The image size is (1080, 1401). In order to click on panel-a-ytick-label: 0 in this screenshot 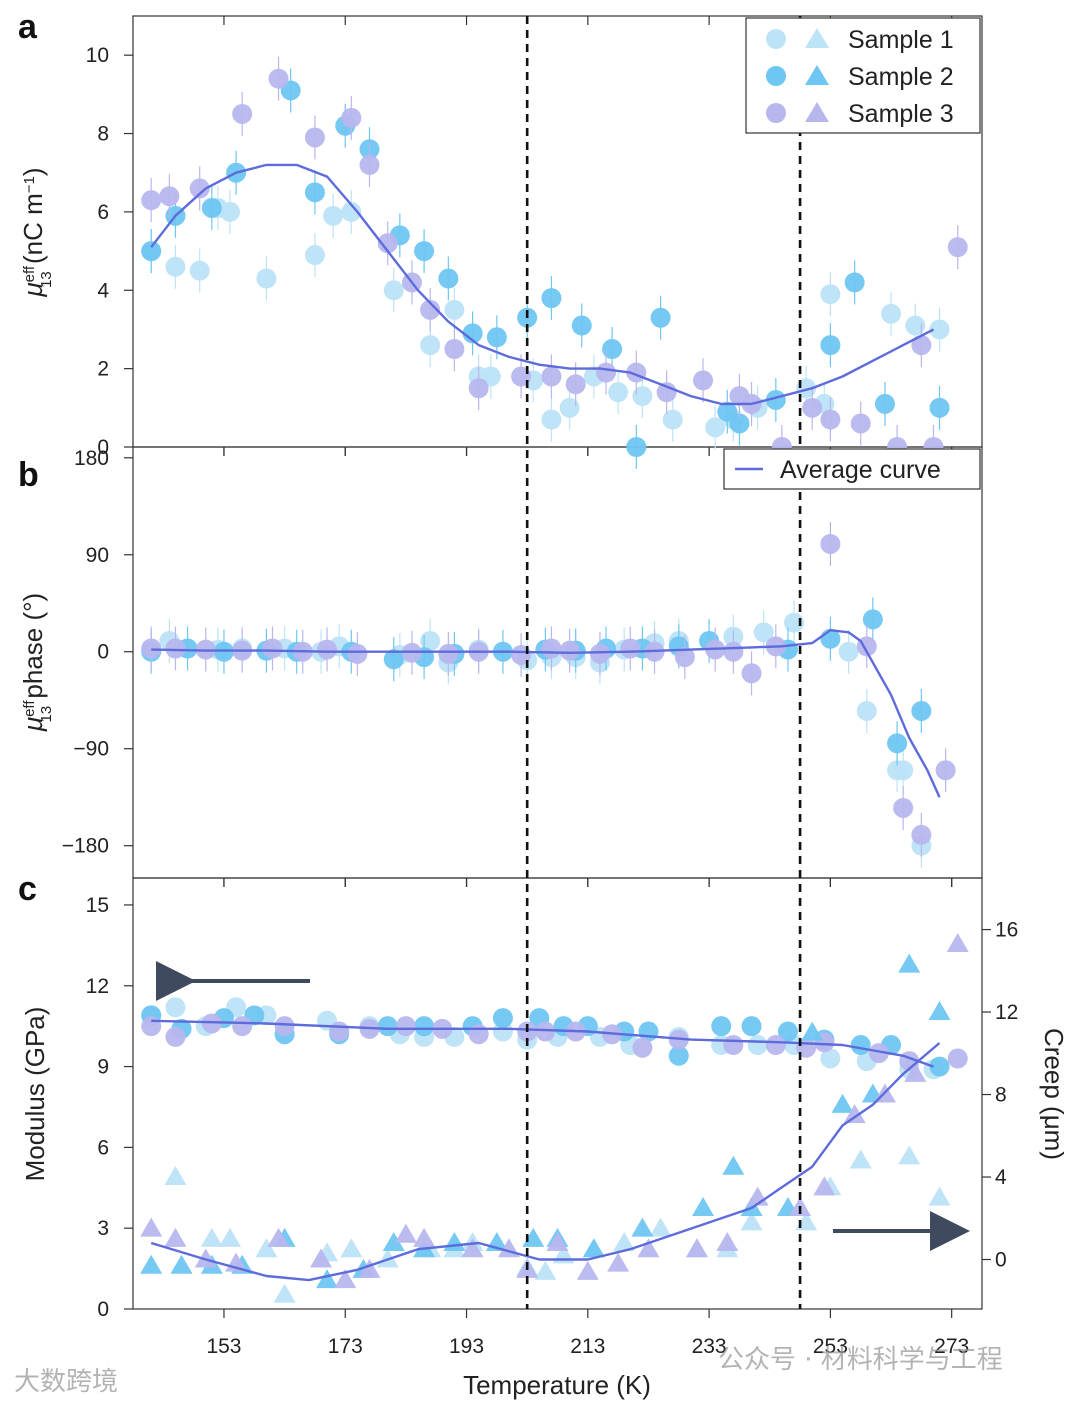, I will do `click(103, 447)`.